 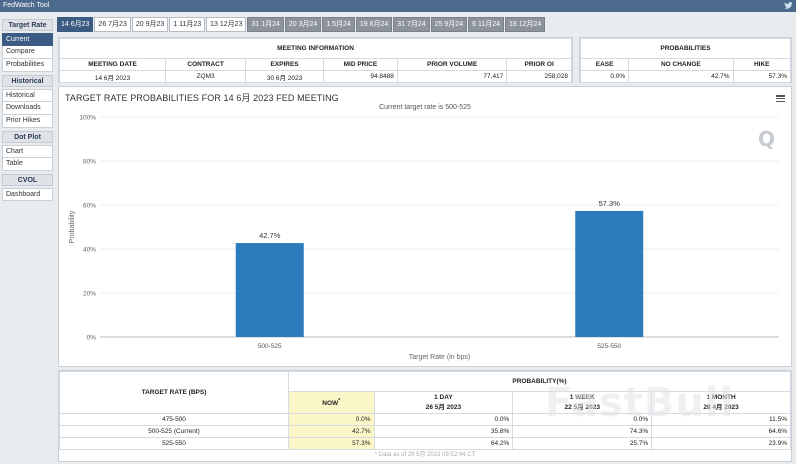 What do you see at coordinates (398, 6) in the screenshot?
I see `app-title-bar: FedWatch Tool` at bounding box center [398, 6].